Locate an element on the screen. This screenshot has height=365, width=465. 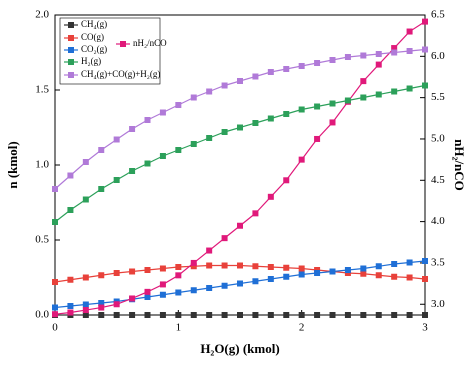
y2-axis-label: nH₂/nCO is located at coordinates (458, 165).